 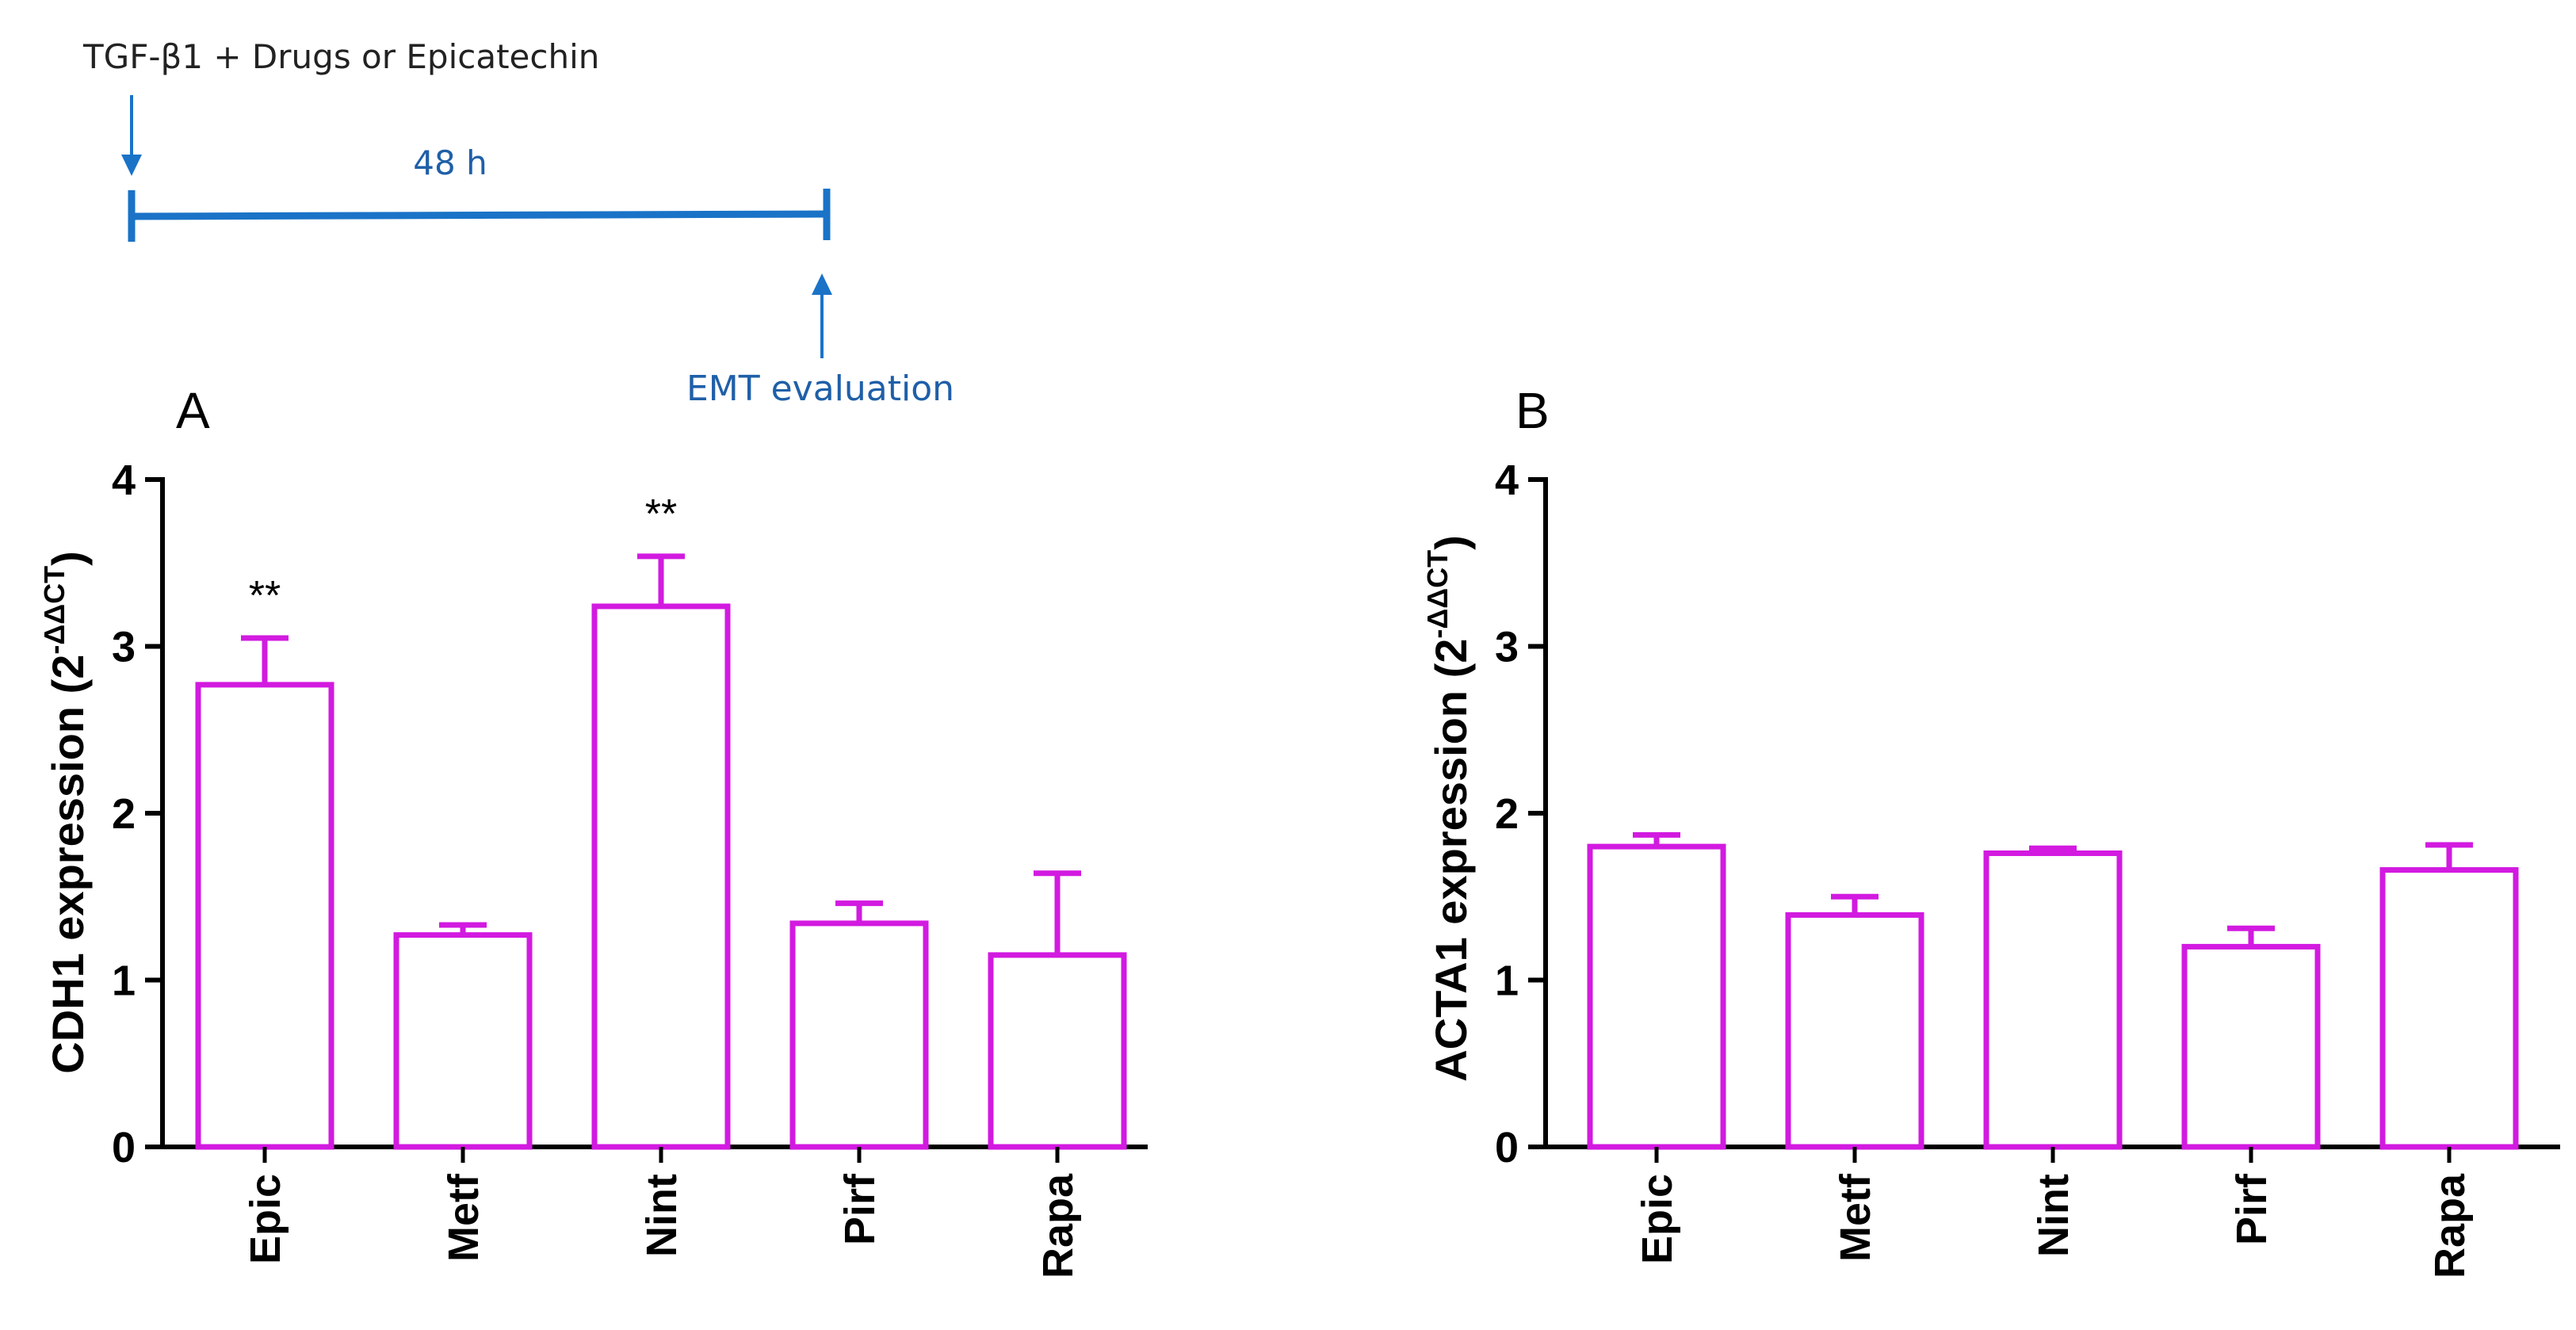 I want to click on treatment-start-arrowhead, so click(x=131, y=166).